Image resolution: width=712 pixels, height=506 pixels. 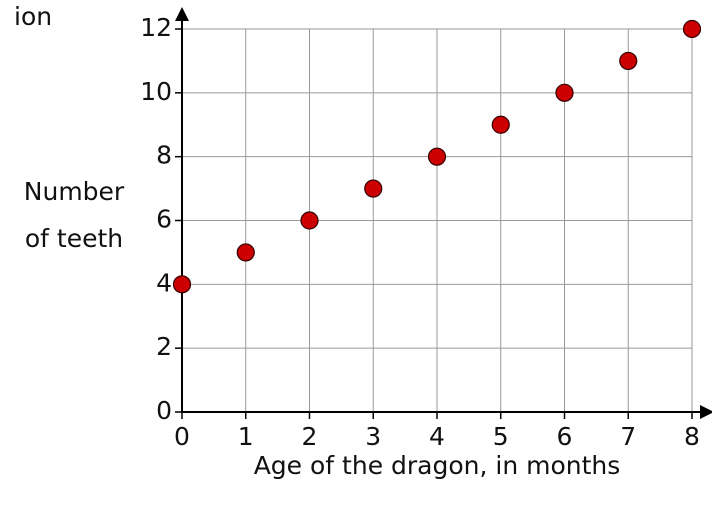 I want to click on y-tick-label: 10, so click(x=156, y=91).